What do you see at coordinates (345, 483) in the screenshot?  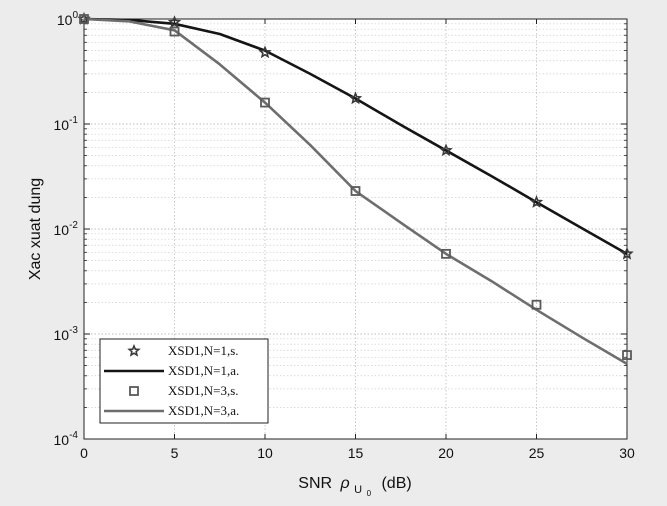 I see `x-axis-label-symbol: ρ` at bounding box center [345, 483].